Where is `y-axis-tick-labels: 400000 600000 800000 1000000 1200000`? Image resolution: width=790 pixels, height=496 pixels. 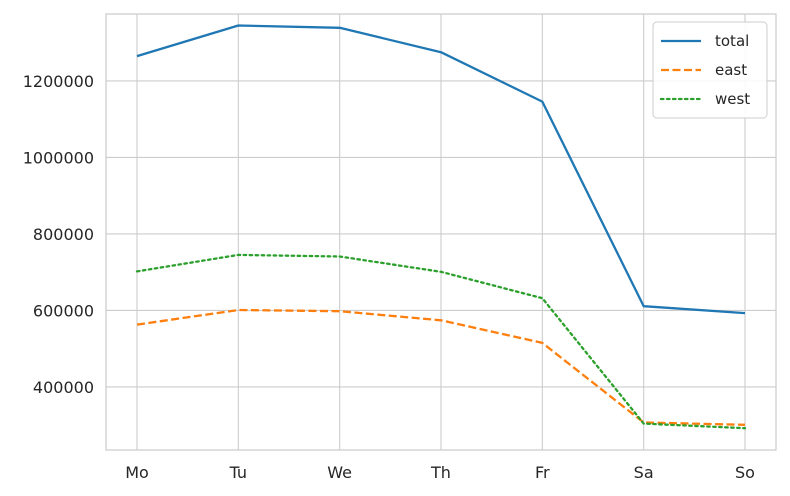 y-axis-tick-labels: 400000 600000 800000 1000000 1200000 is located at coordinates (58, 234).